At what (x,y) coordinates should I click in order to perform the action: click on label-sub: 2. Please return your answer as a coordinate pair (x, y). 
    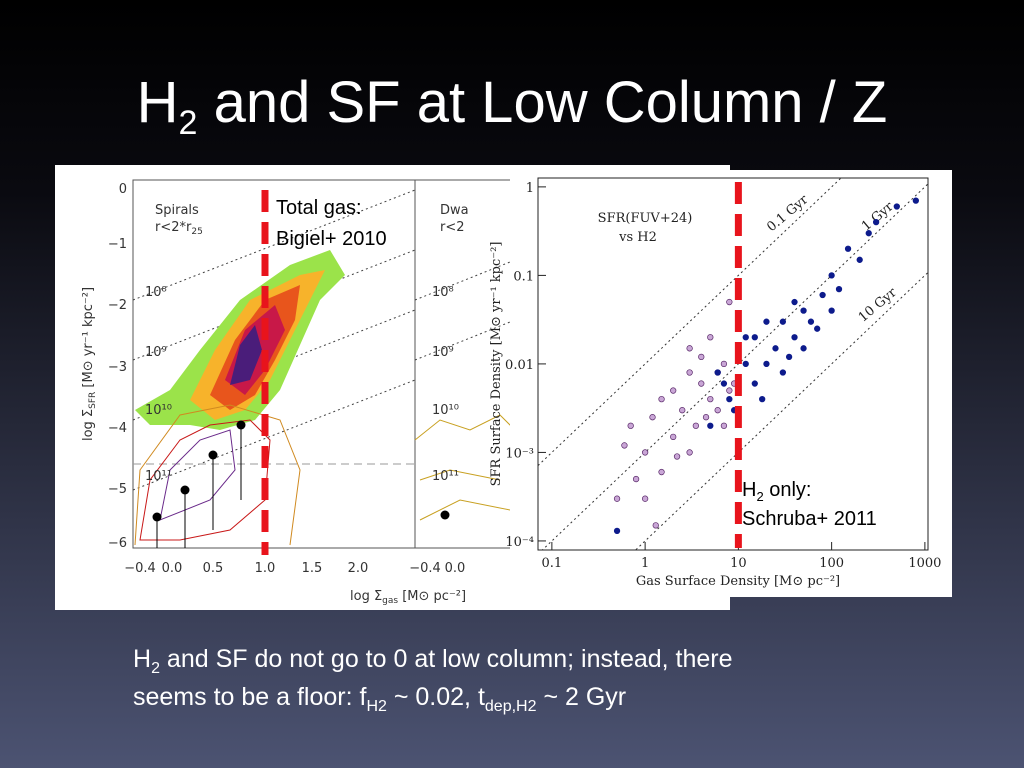
    Looking at the image, I should click on (759, 496).